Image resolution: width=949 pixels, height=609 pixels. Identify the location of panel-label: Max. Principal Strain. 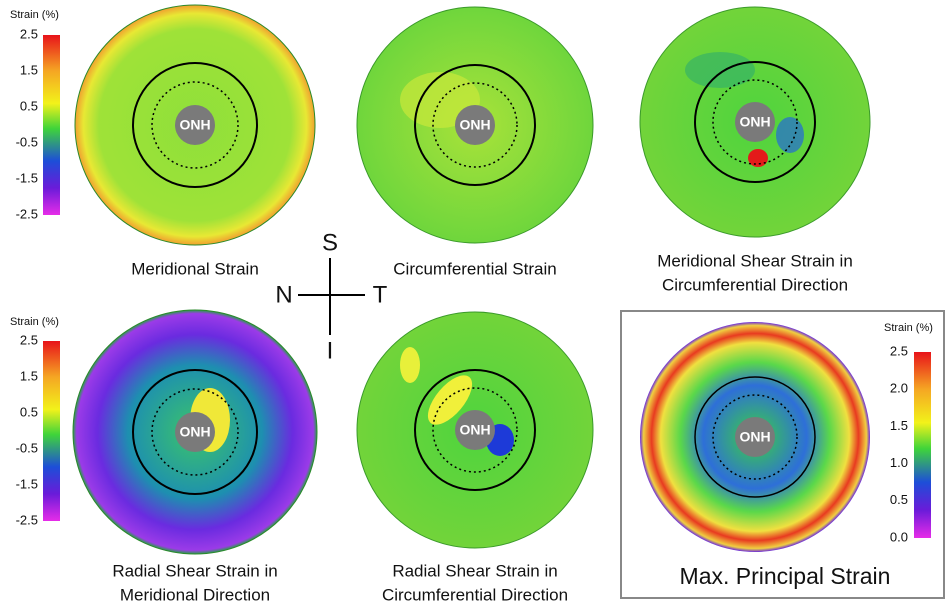
(785, 576).